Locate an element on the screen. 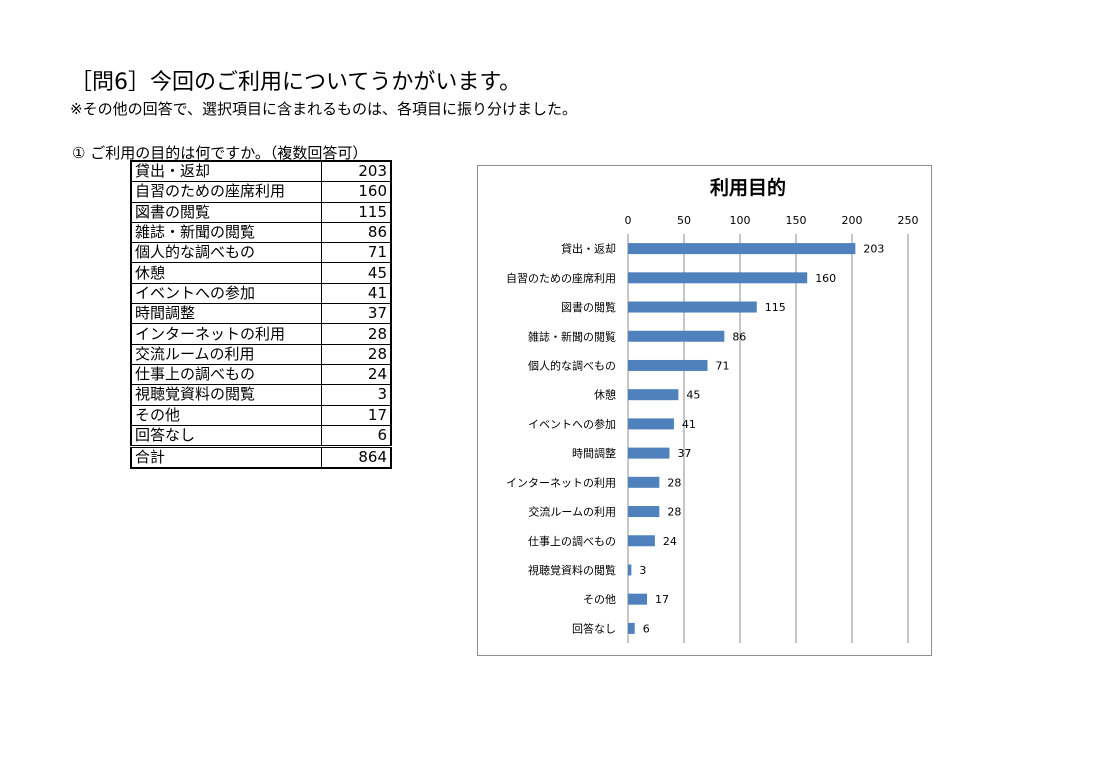 This screenshot has width=1100, height=777. row-label: 視聴覚資料の閲覧 is located at coordinates (226, 395).